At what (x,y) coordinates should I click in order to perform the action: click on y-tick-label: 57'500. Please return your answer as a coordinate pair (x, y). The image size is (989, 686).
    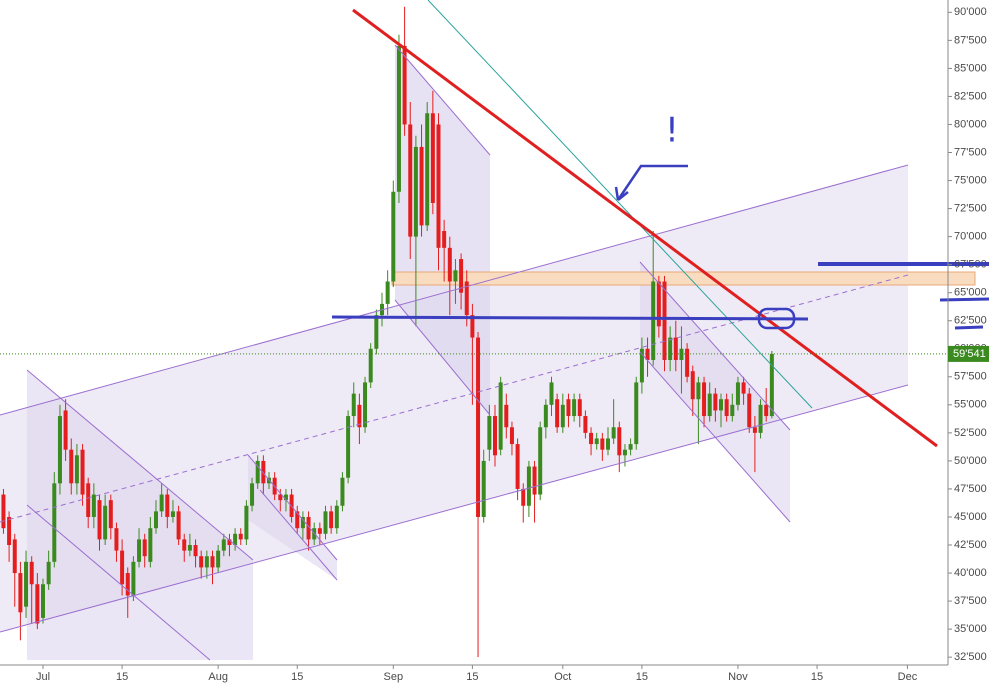
    Looking at the image, I should click on (970, 377).